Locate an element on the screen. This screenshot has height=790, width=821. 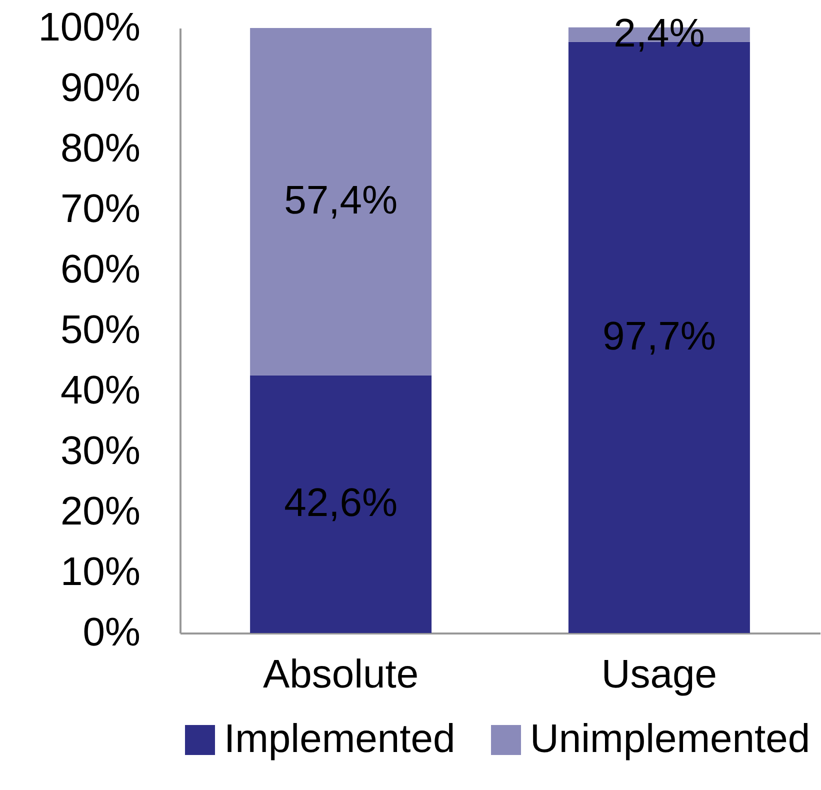
y-tick-label: 60% is located at coordinates (100, 270).